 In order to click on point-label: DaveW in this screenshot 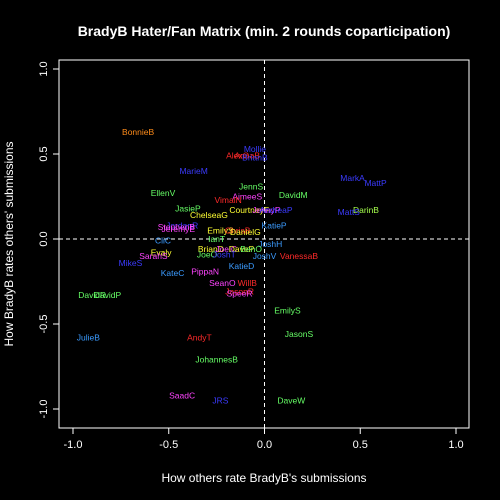, I will do `click(291, 401)`.